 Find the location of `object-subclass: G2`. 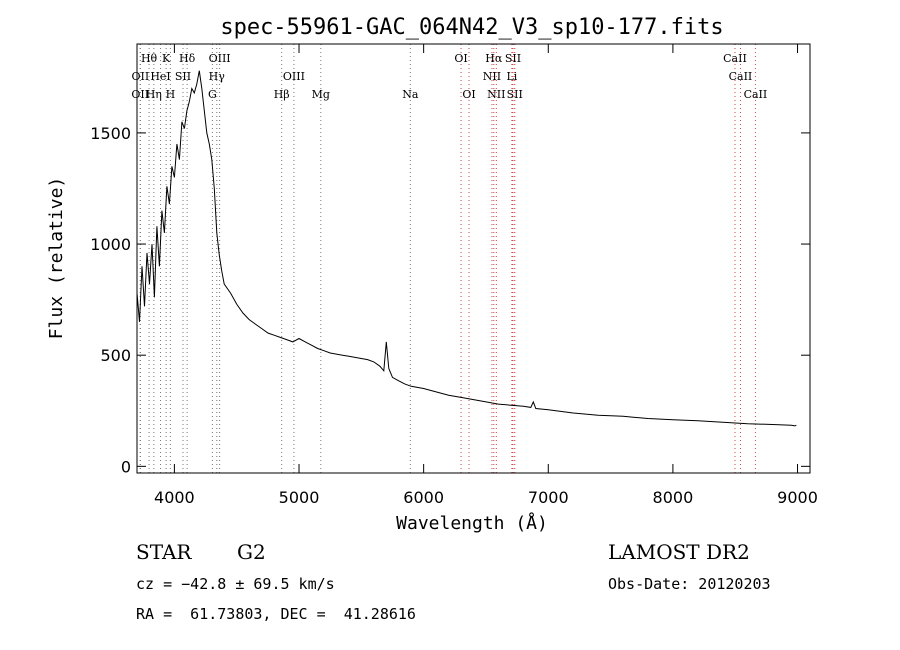

object-subclass: G2 is located at coordinates (251, 552).